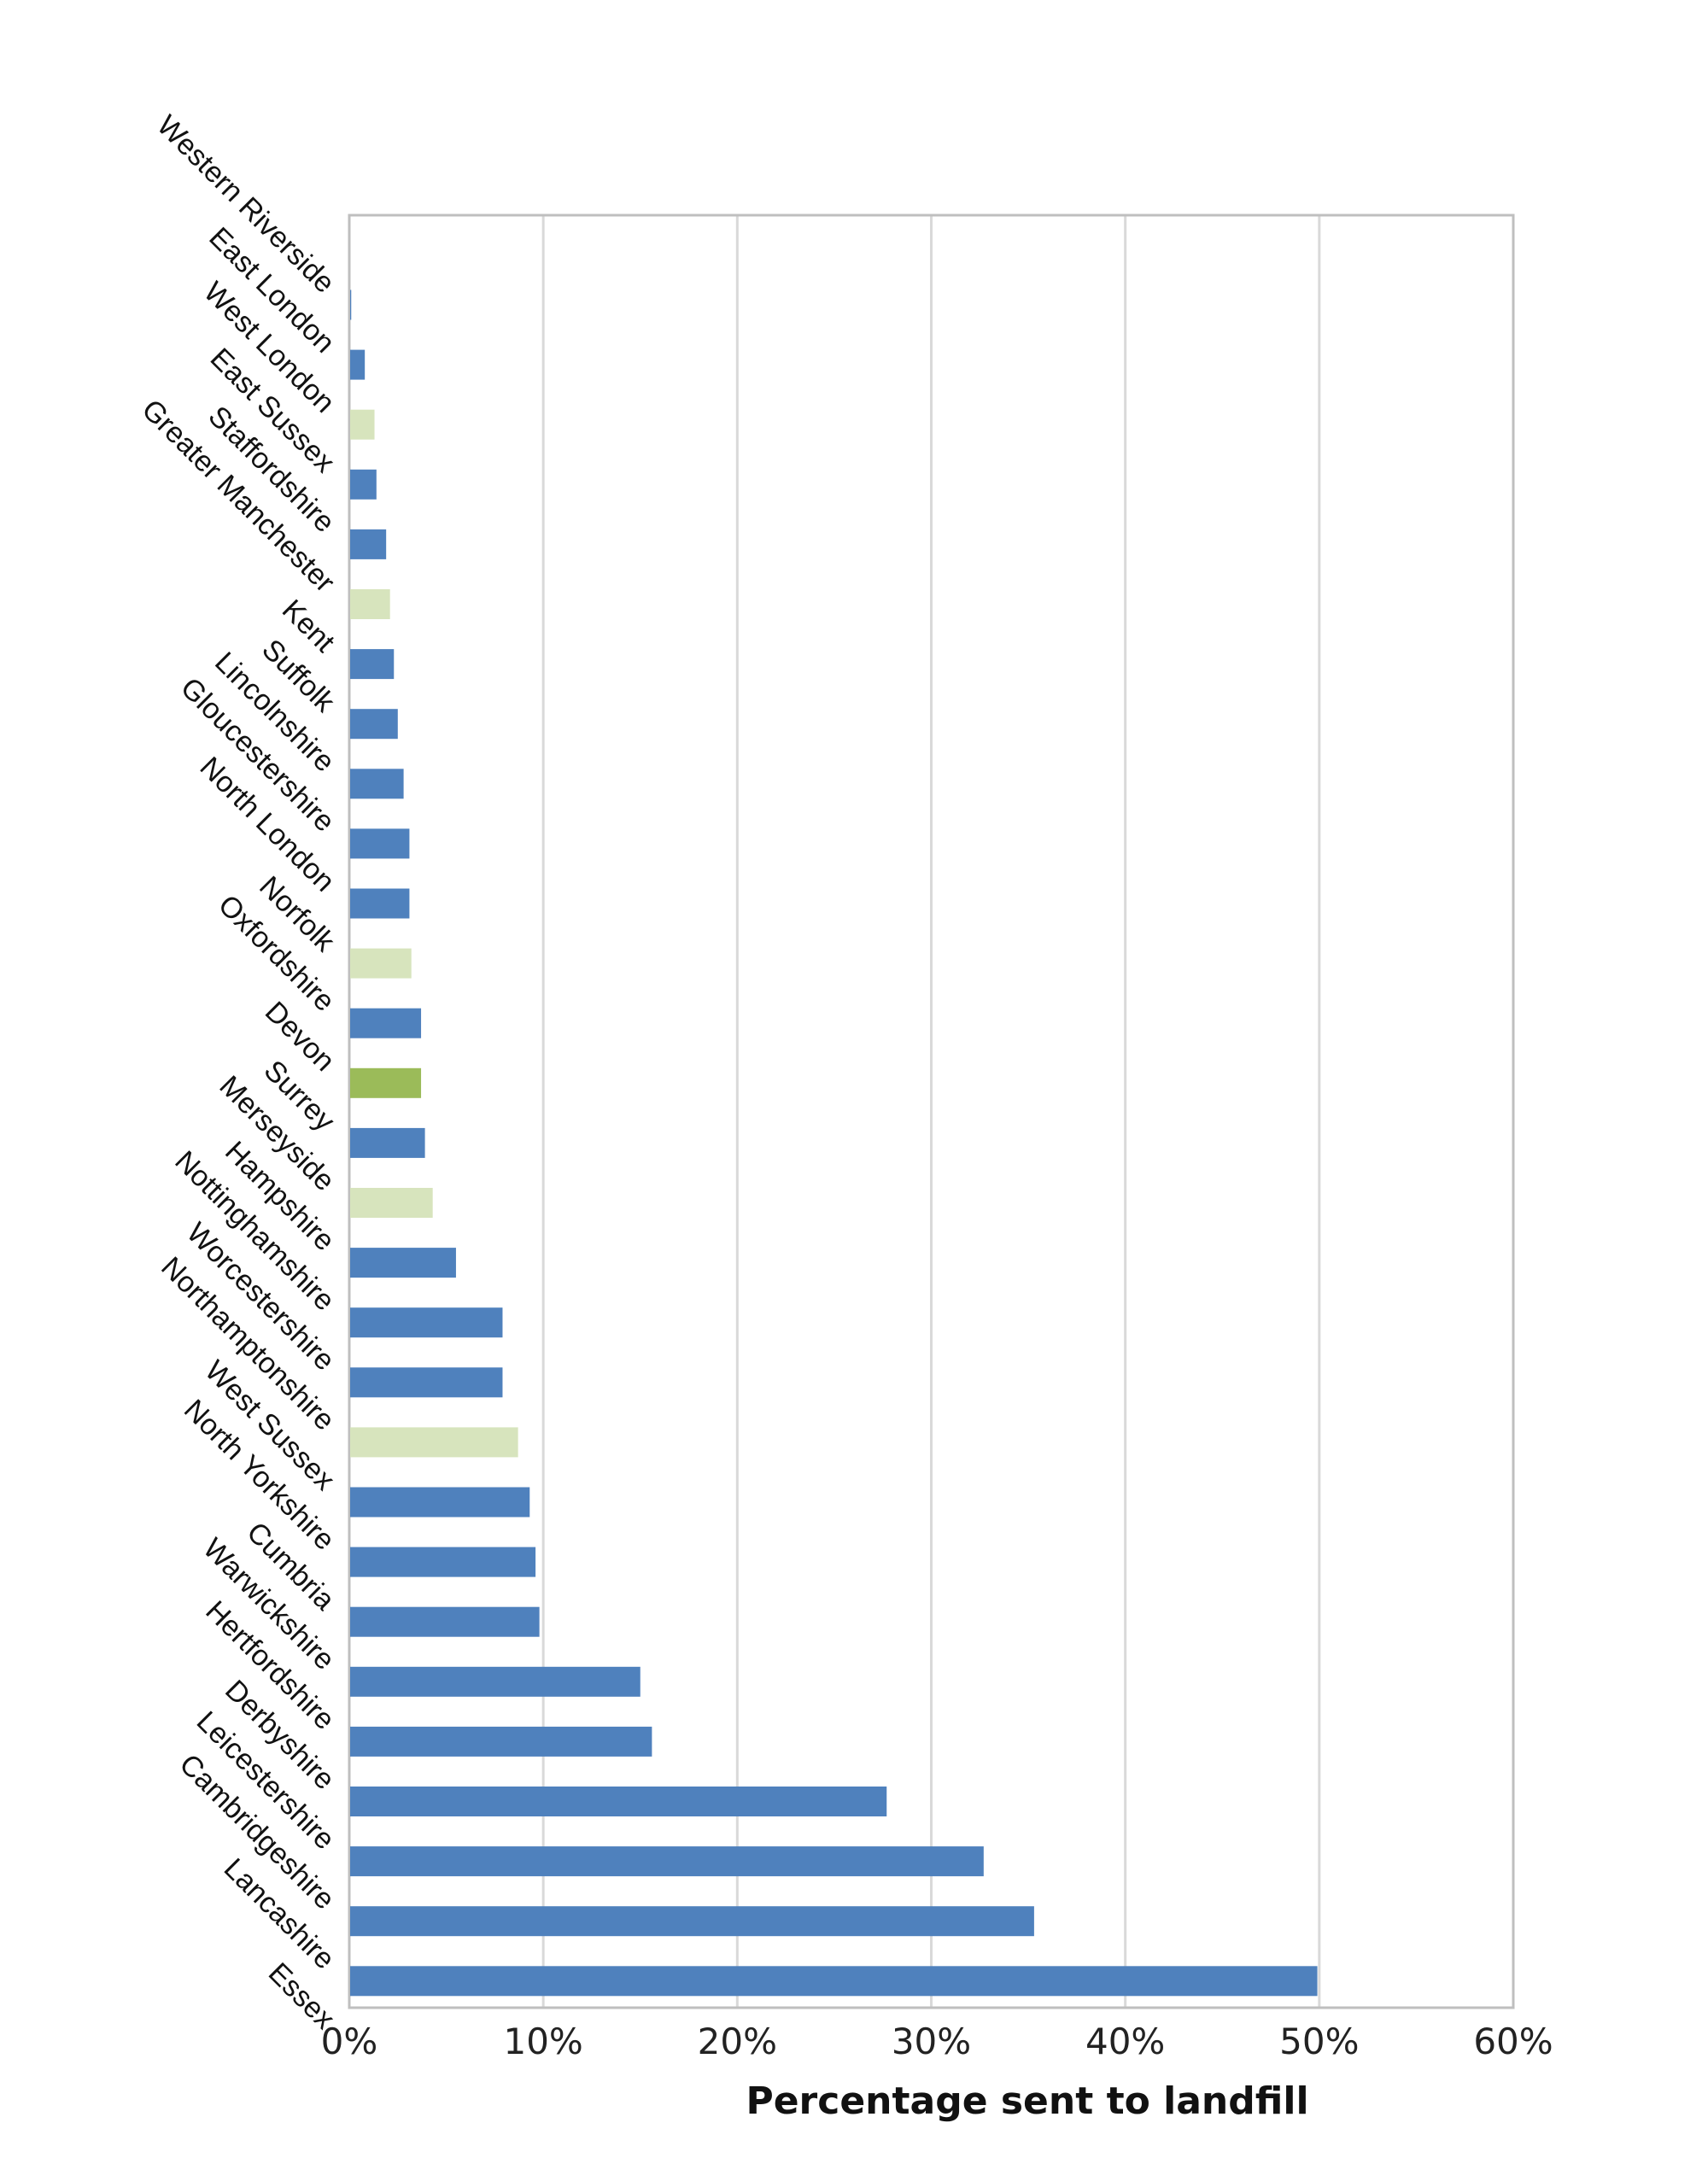 Image resolution: width=1708 pixels, height=2158 pixels. What do you see at coordinates (737, 2041) in the screenshot?
I see `x-tick-label: 20%` at bounding box center [737, 2041].